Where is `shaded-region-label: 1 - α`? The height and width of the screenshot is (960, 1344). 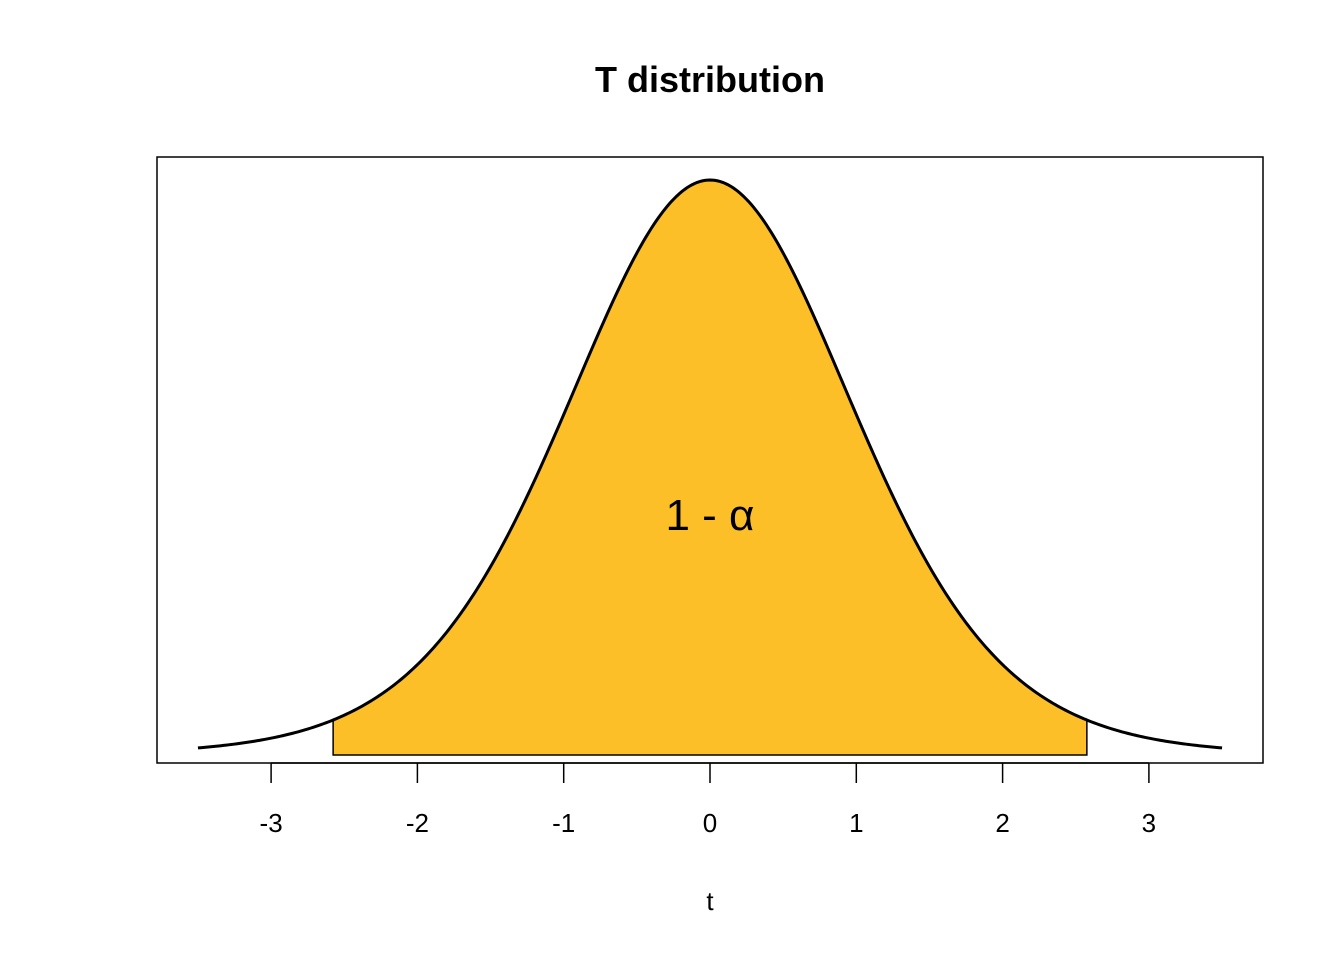
shaded-region-label: 1 - α is located at coordinates (709, 515).